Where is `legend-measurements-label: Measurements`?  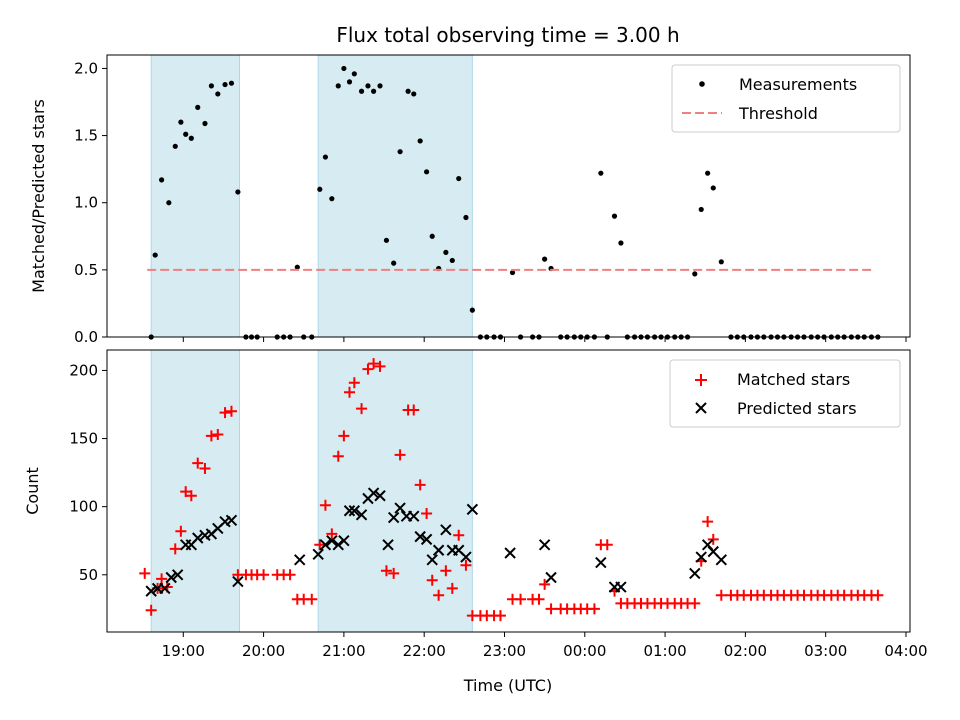 legend-measurements-label: Measurements is located at coordinates (798, 84).